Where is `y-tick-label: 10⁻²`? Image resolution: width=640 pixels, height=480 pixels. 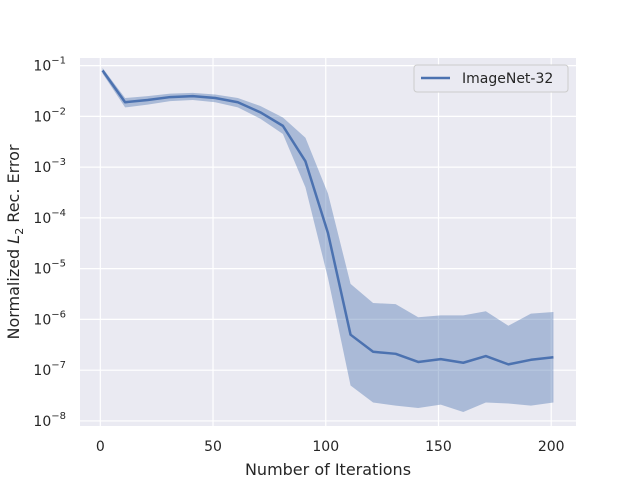
y-tick-label: 10⁻² is located at coordinates (49, 115).